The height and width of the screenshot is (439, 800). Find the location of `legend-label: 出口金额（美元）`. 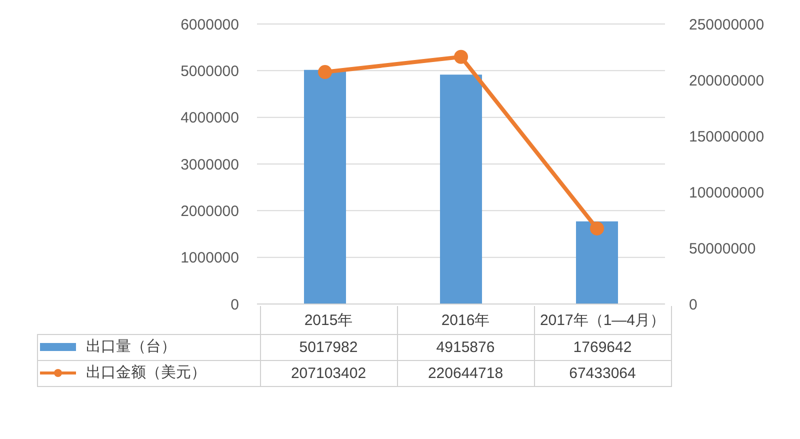

legend-label: 出口金额（美元） is located at coordinates (146, 372).